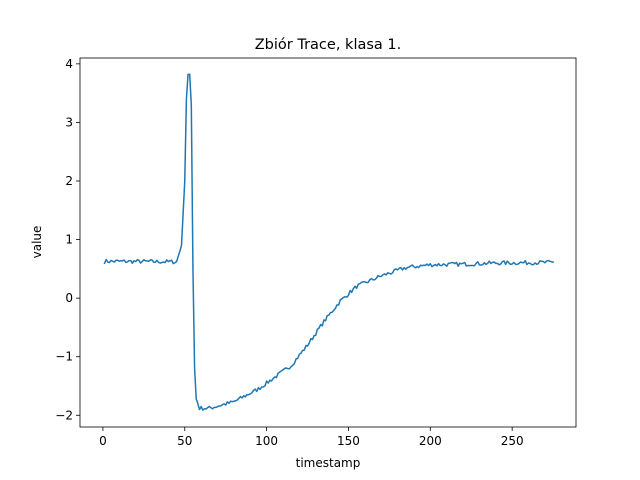 The height and width of the screenshot is (480, 640). What do you see at coordinates (430, 441) in the screenshot?
I see `x-tick-label: 200` at bounding box center [430, 441].